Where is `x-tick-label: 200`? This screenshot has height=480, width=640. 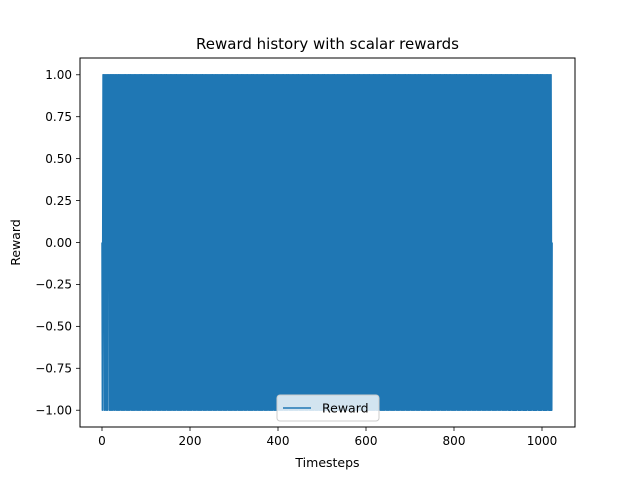
x-tick-label: 200 is located at coordinates (190, 441).